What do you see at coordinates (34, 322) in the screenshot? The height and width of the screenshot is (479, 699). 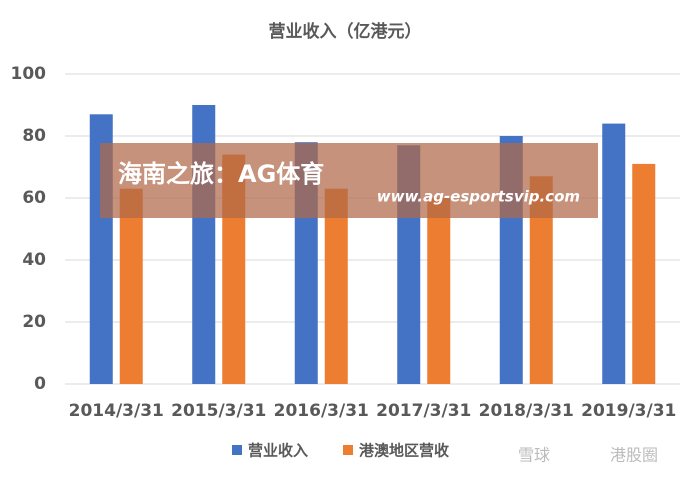 I see `y-tick-label: 20` at bounding box center [34, 322].